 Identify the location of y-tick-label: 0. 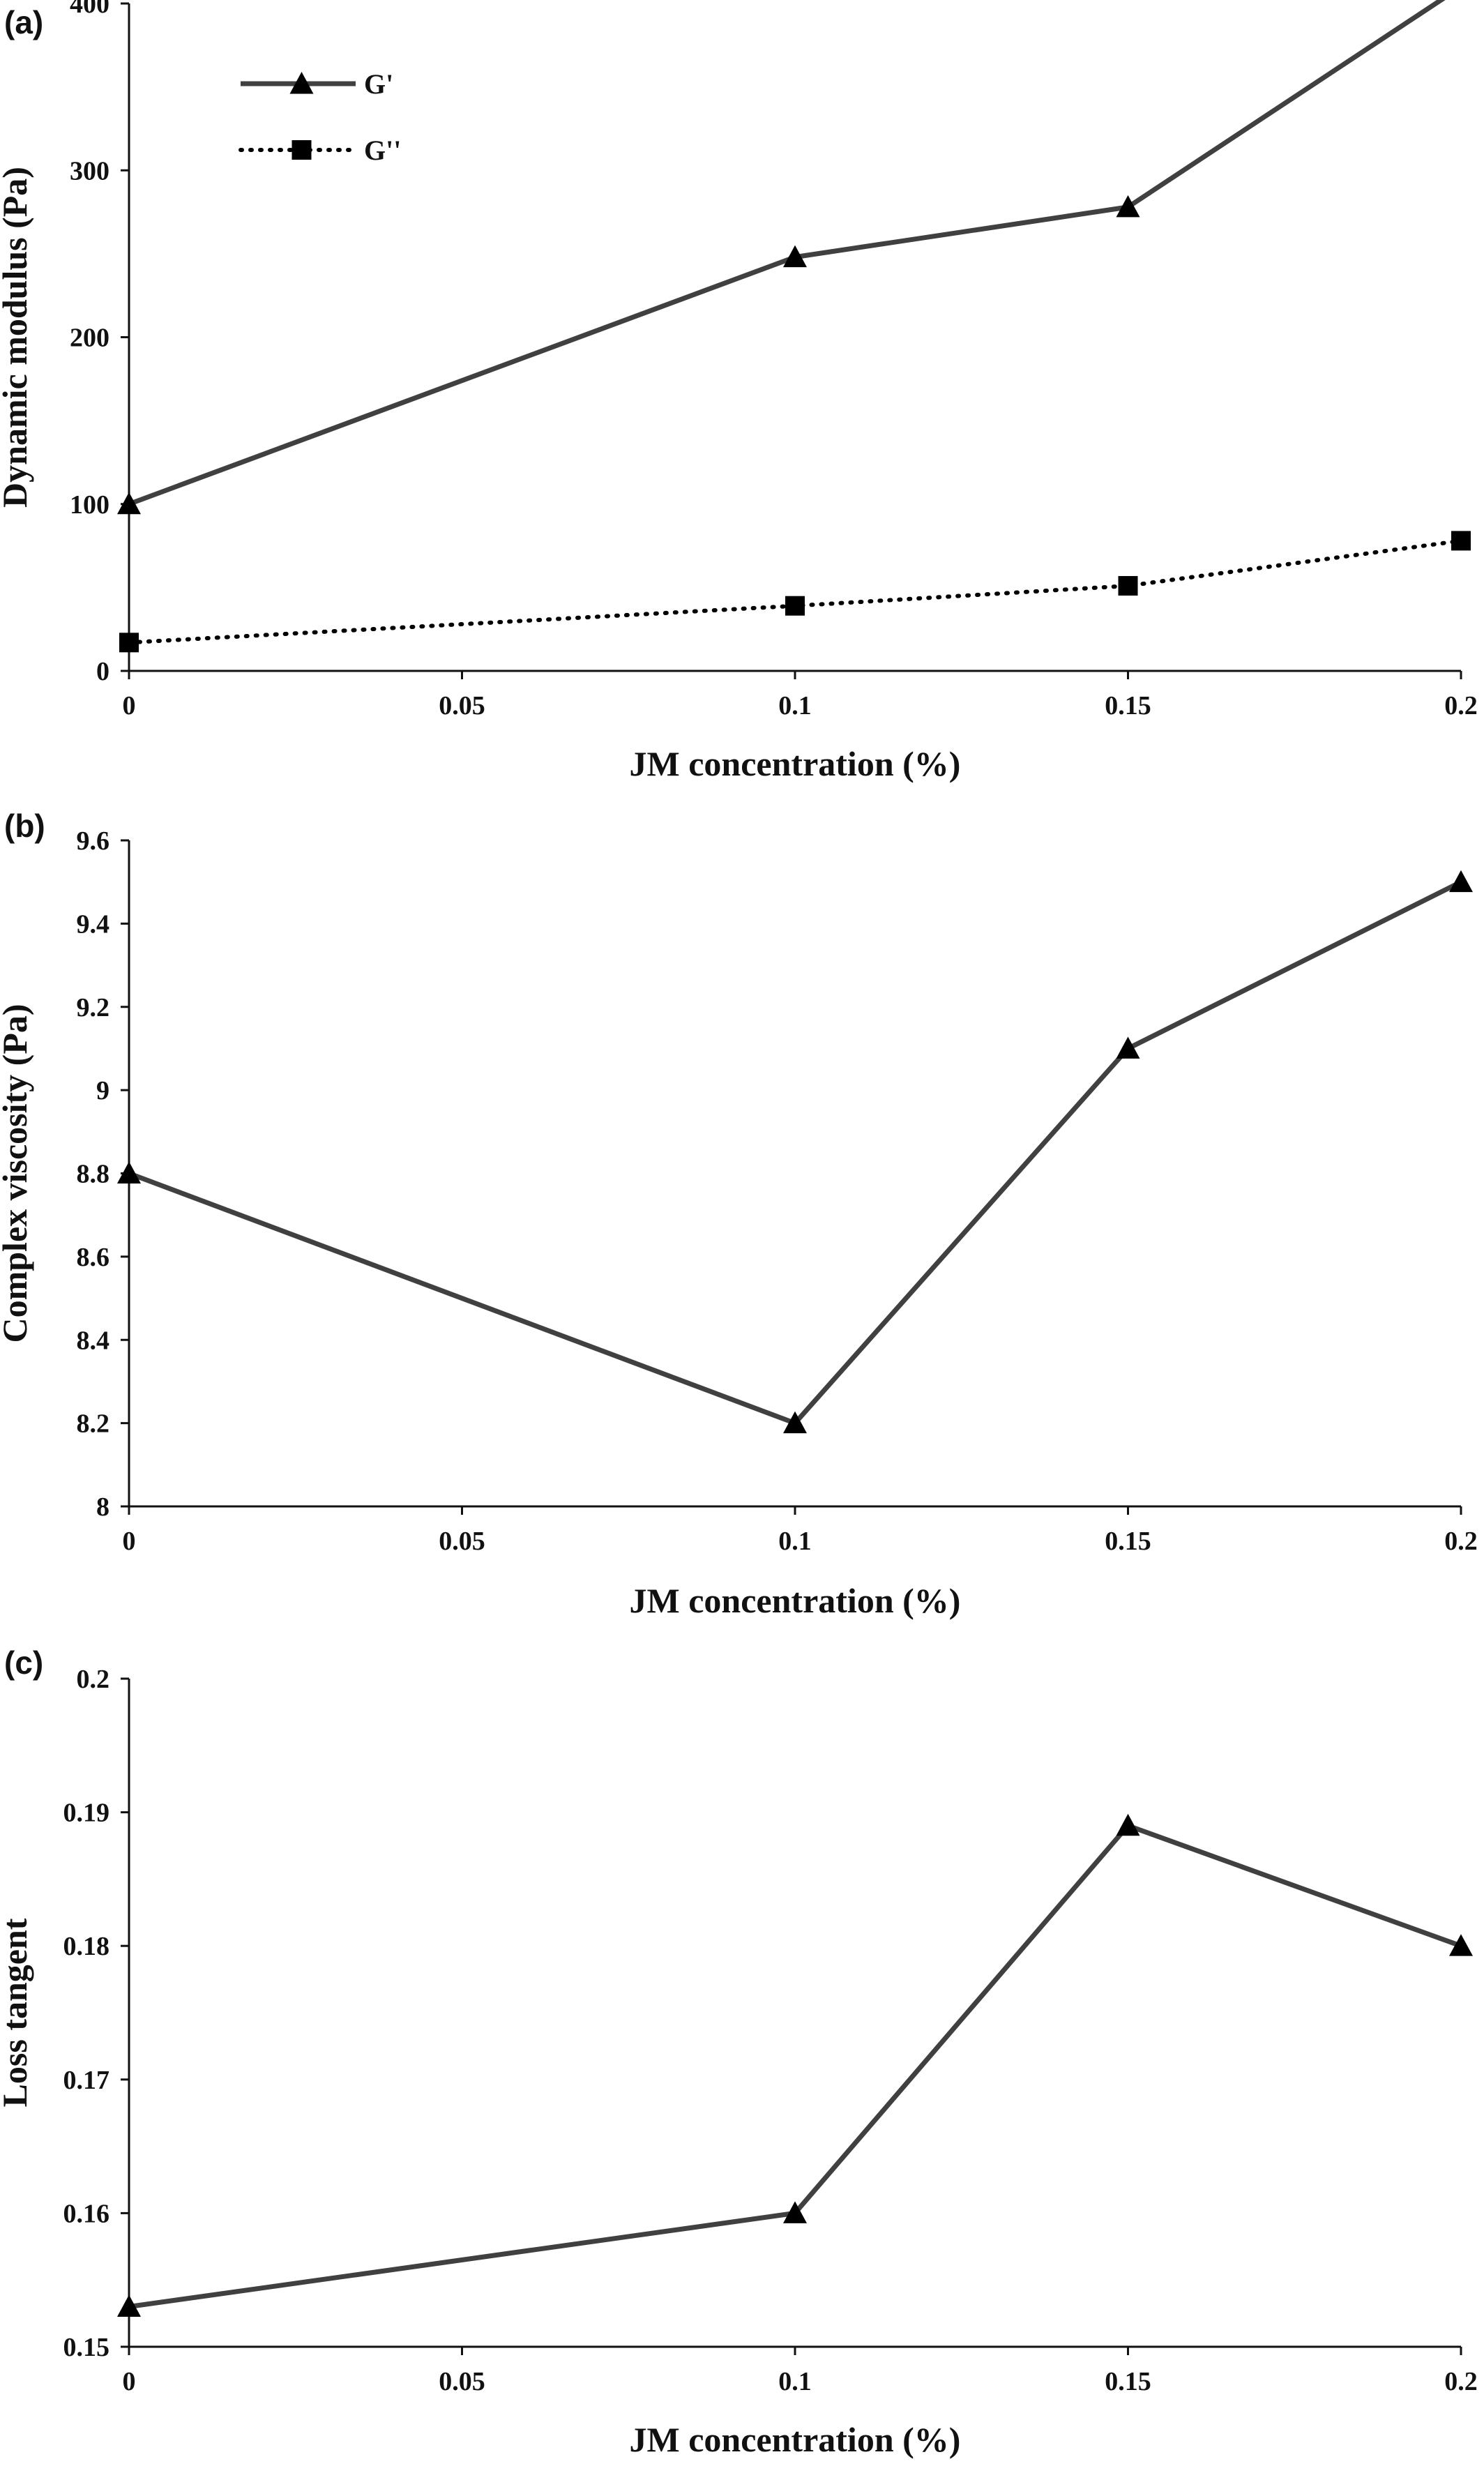
(102, 671).